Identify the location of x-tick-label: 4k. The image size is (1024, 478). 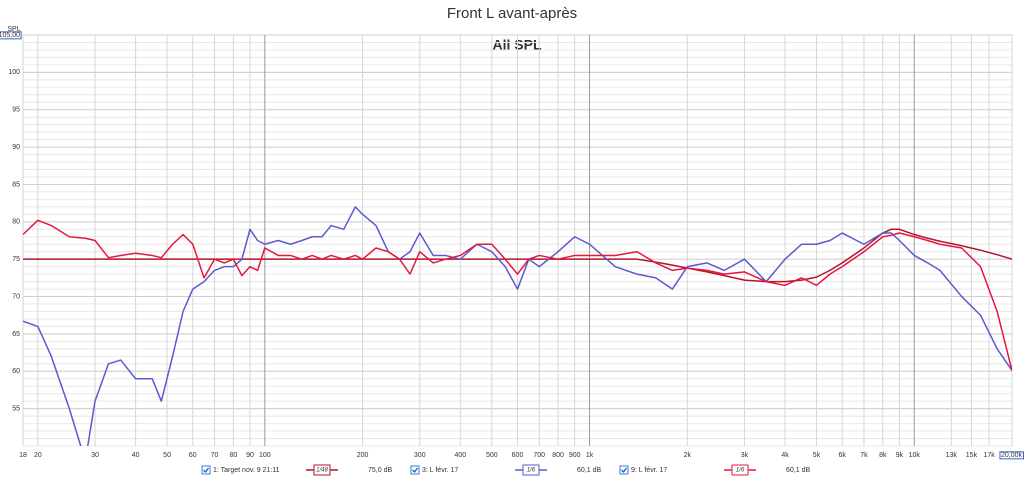
(785, 455).